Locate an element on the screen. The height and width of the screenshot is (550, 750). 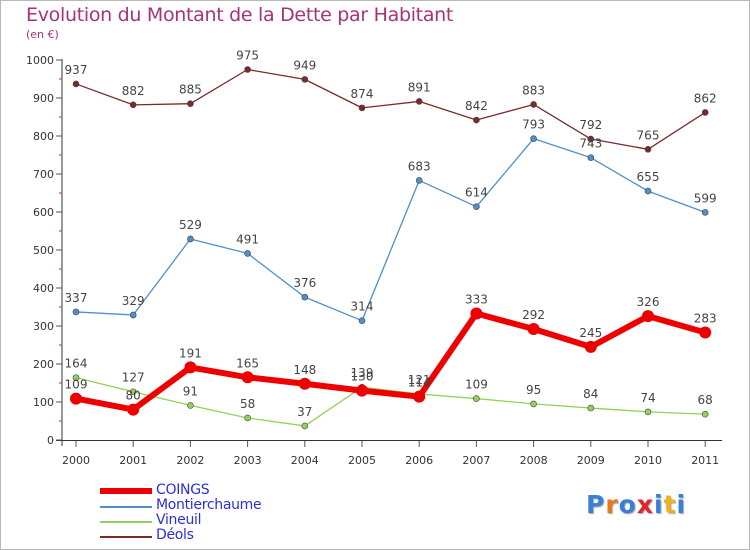
data-label-coings: 333 is located at coordinates (476, 299).